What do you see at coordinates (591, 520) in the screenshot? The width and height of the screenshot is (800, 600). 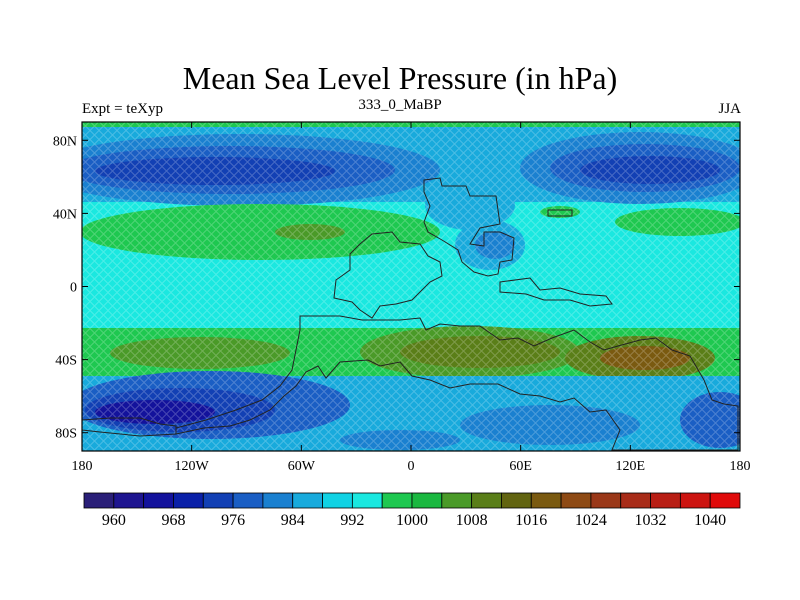 I see `colorbar-label: 1024` at bounding box center [591, 520].